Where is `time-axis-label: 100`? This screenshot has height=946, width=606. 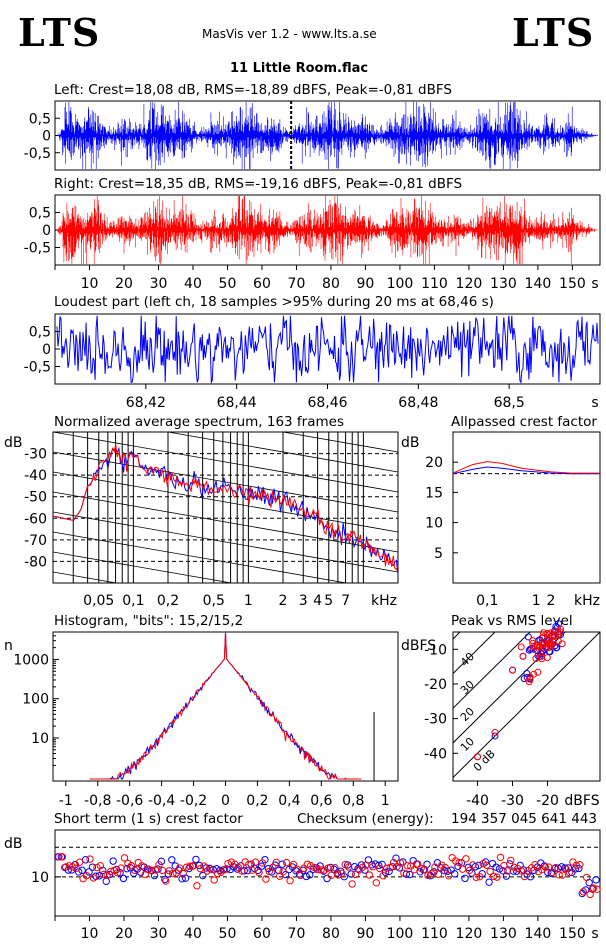 time-axis-label: 100 is located at coordinates (400, 284).